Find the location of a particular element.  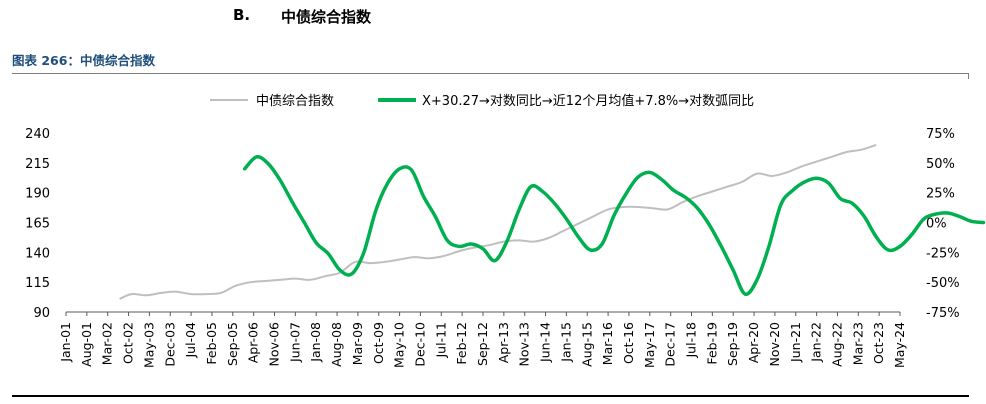

x-axis-tick-label: Aug-01 is located at coordinates (86, 344).